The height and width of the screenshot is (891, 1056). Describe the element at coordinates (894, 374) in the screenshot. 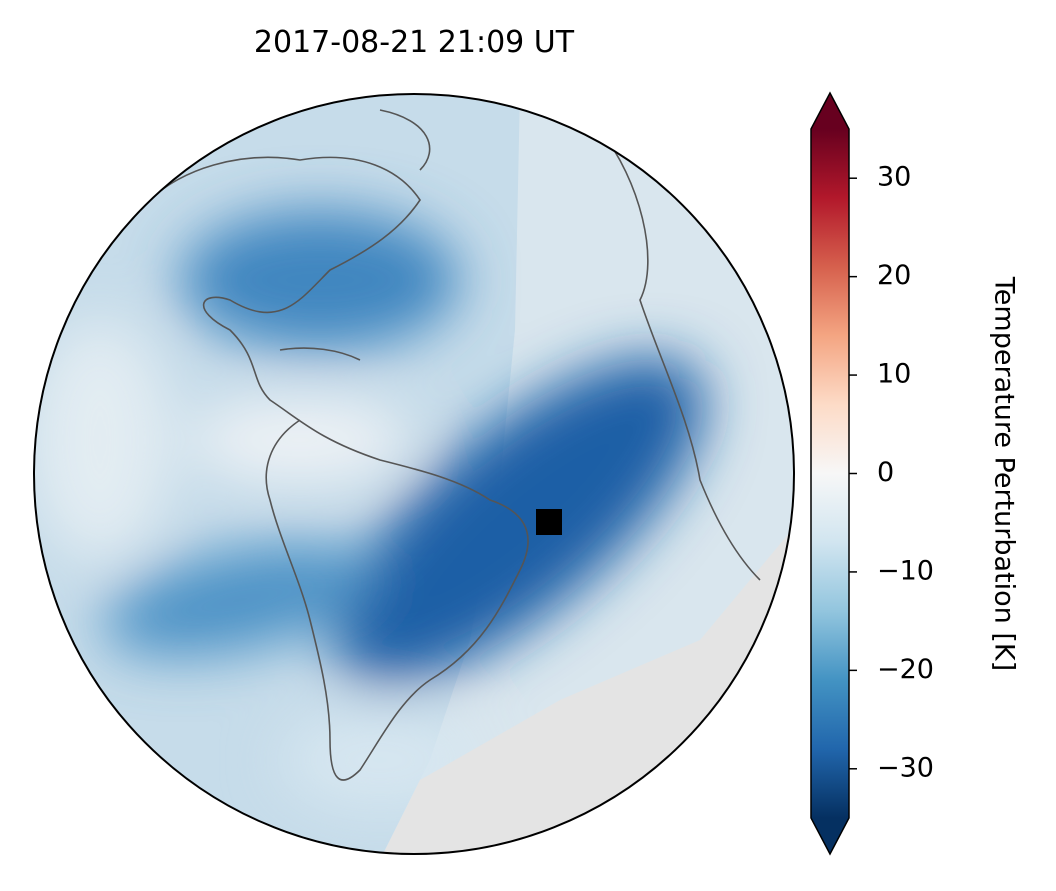

I see `colorbar-tick-label: 10` at that location.